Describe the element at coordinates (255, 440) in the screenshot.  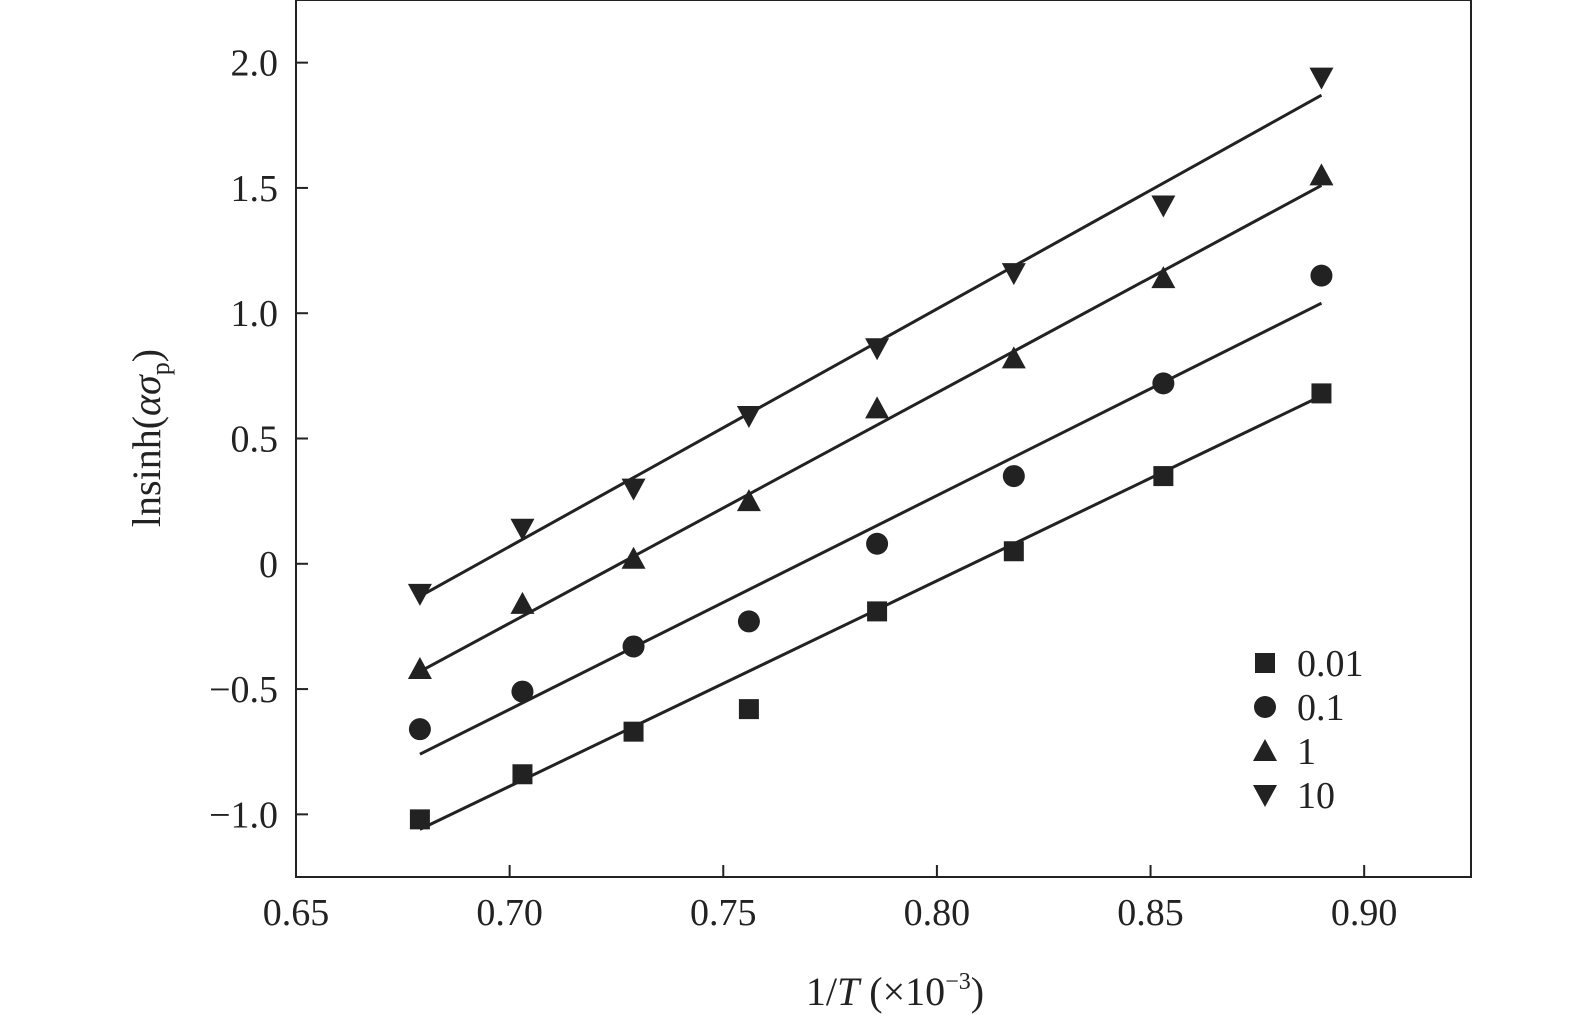
I see `y-tick-label: 0.5` at that location.